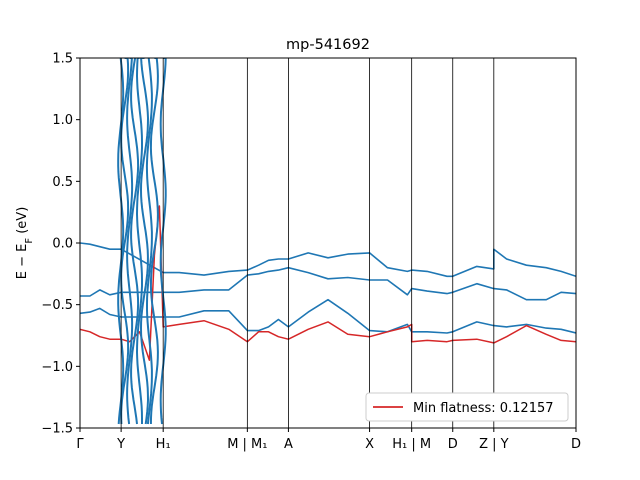 This screenshot has height=480, width=640. I want to click on x-tick-label: M | M₁, so click(247, 444).